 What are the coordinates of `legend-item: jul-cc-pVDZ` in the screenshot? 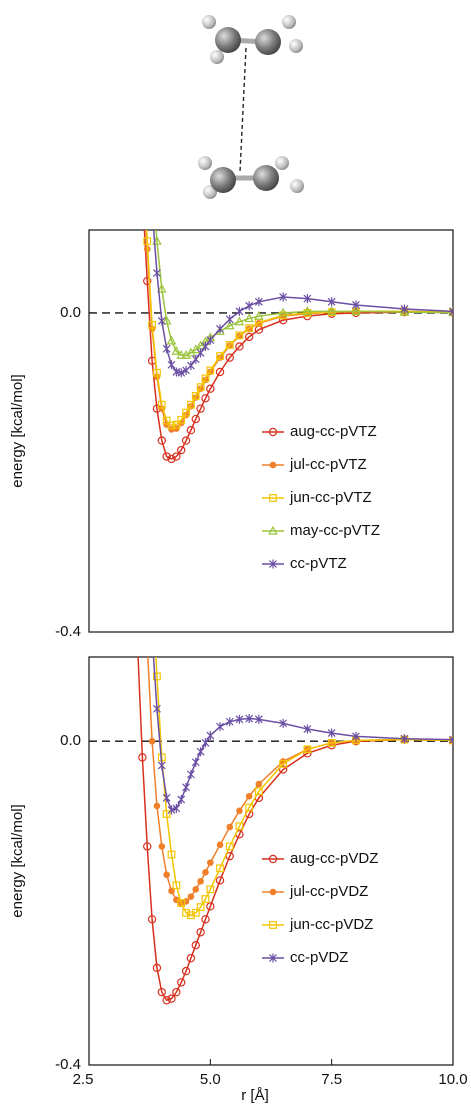 It's located at (315, 891).